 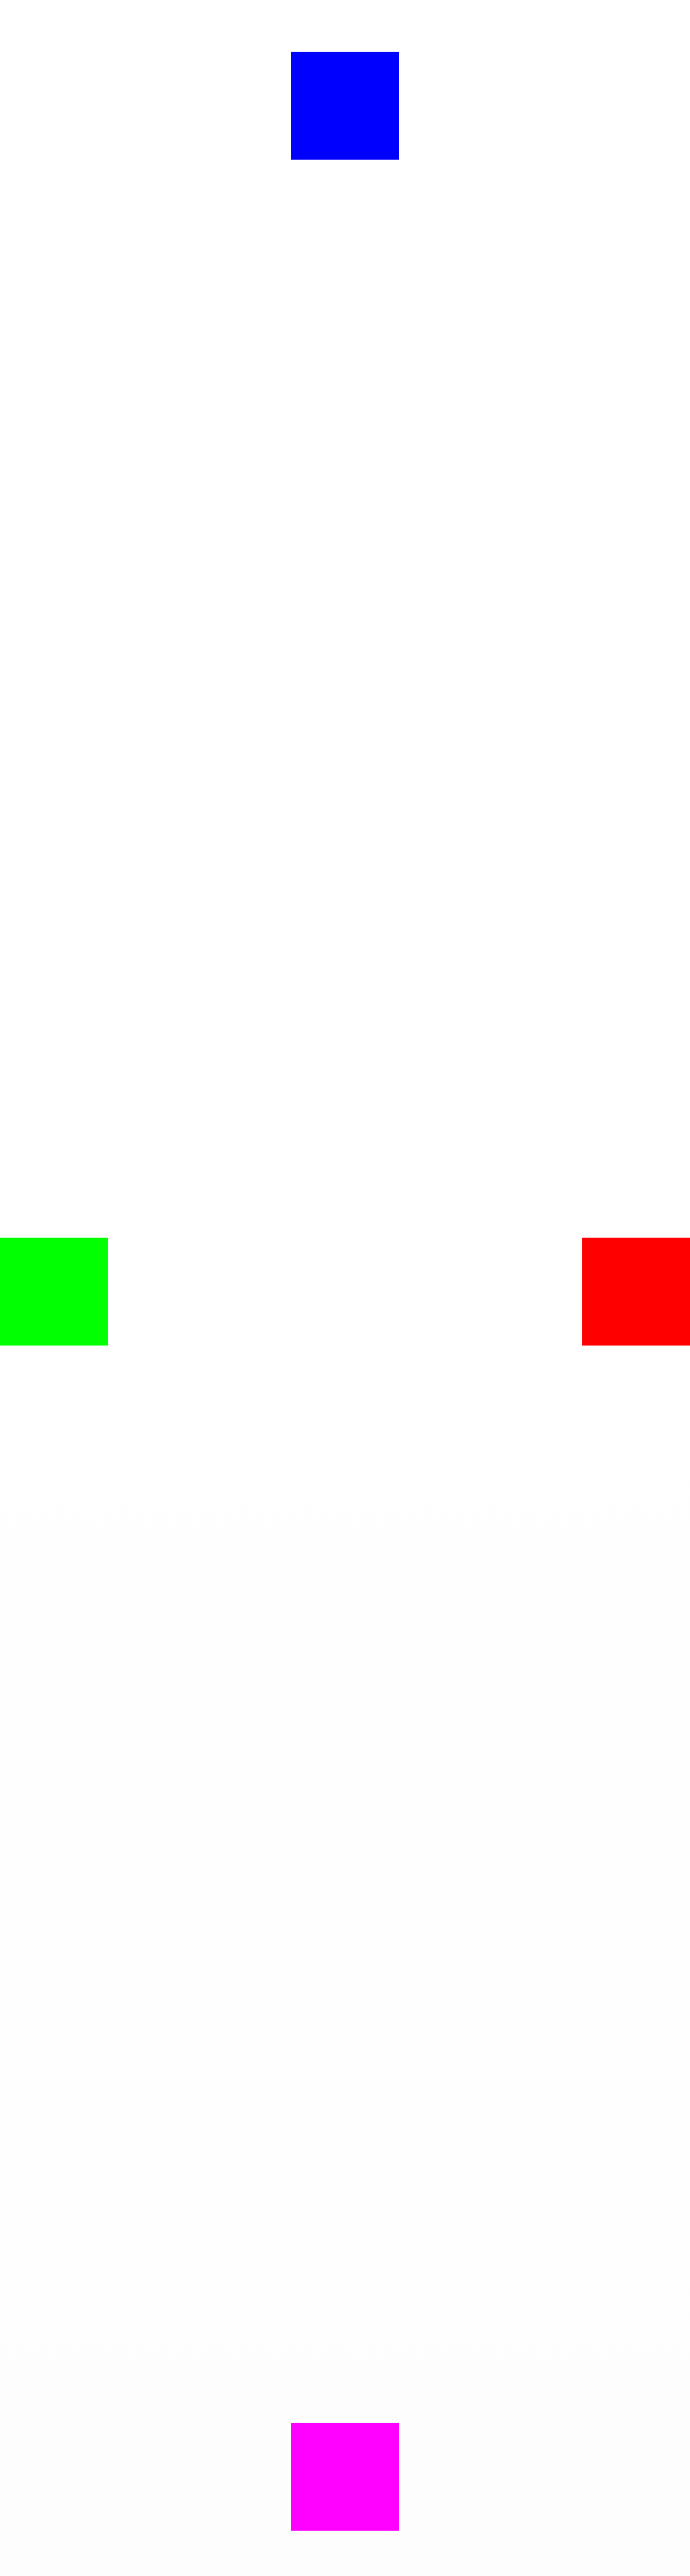 What do you see at coordinates (54, 1292) in the screenshot?
I see `green-square` at bounding box center [54, 1292].